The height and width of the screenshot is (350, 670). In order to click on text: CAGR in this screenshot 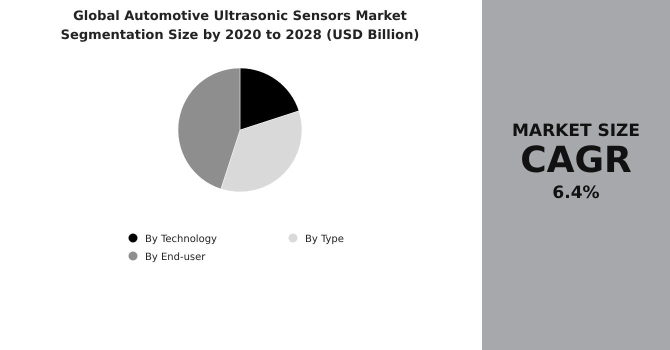, I will do `click(576, 160)`.